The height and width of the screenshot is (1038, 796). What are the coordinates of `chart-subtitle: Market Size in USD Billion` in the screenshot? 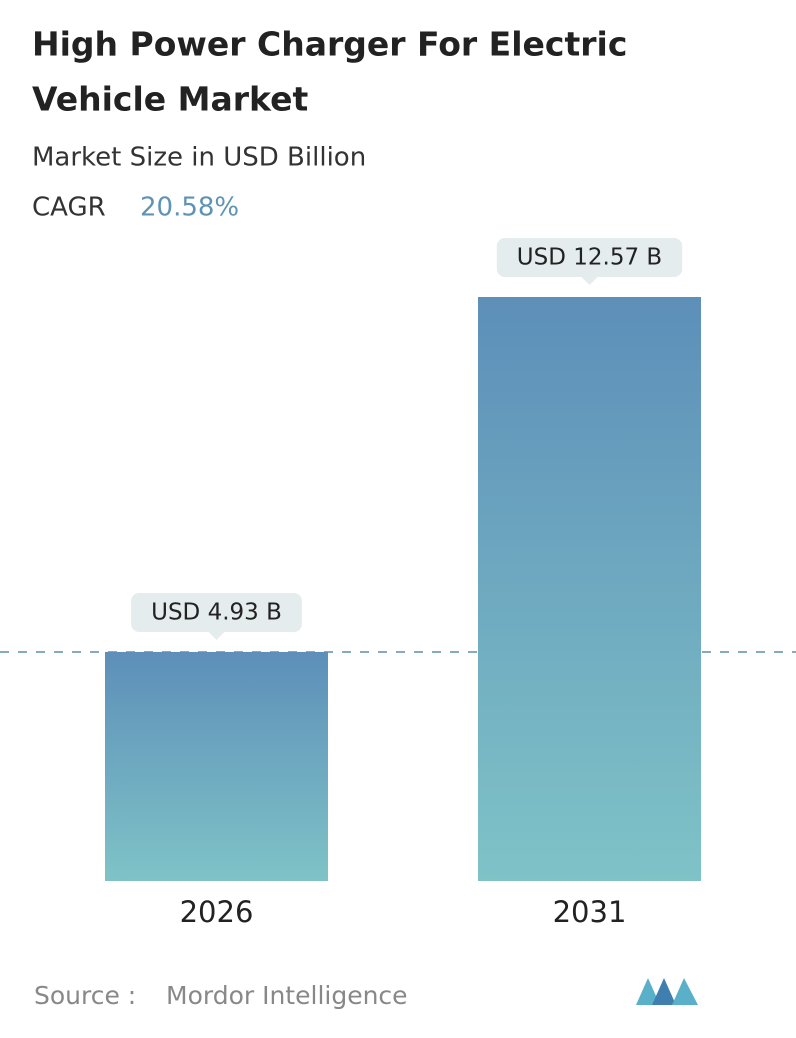 It's located at (199, 158).